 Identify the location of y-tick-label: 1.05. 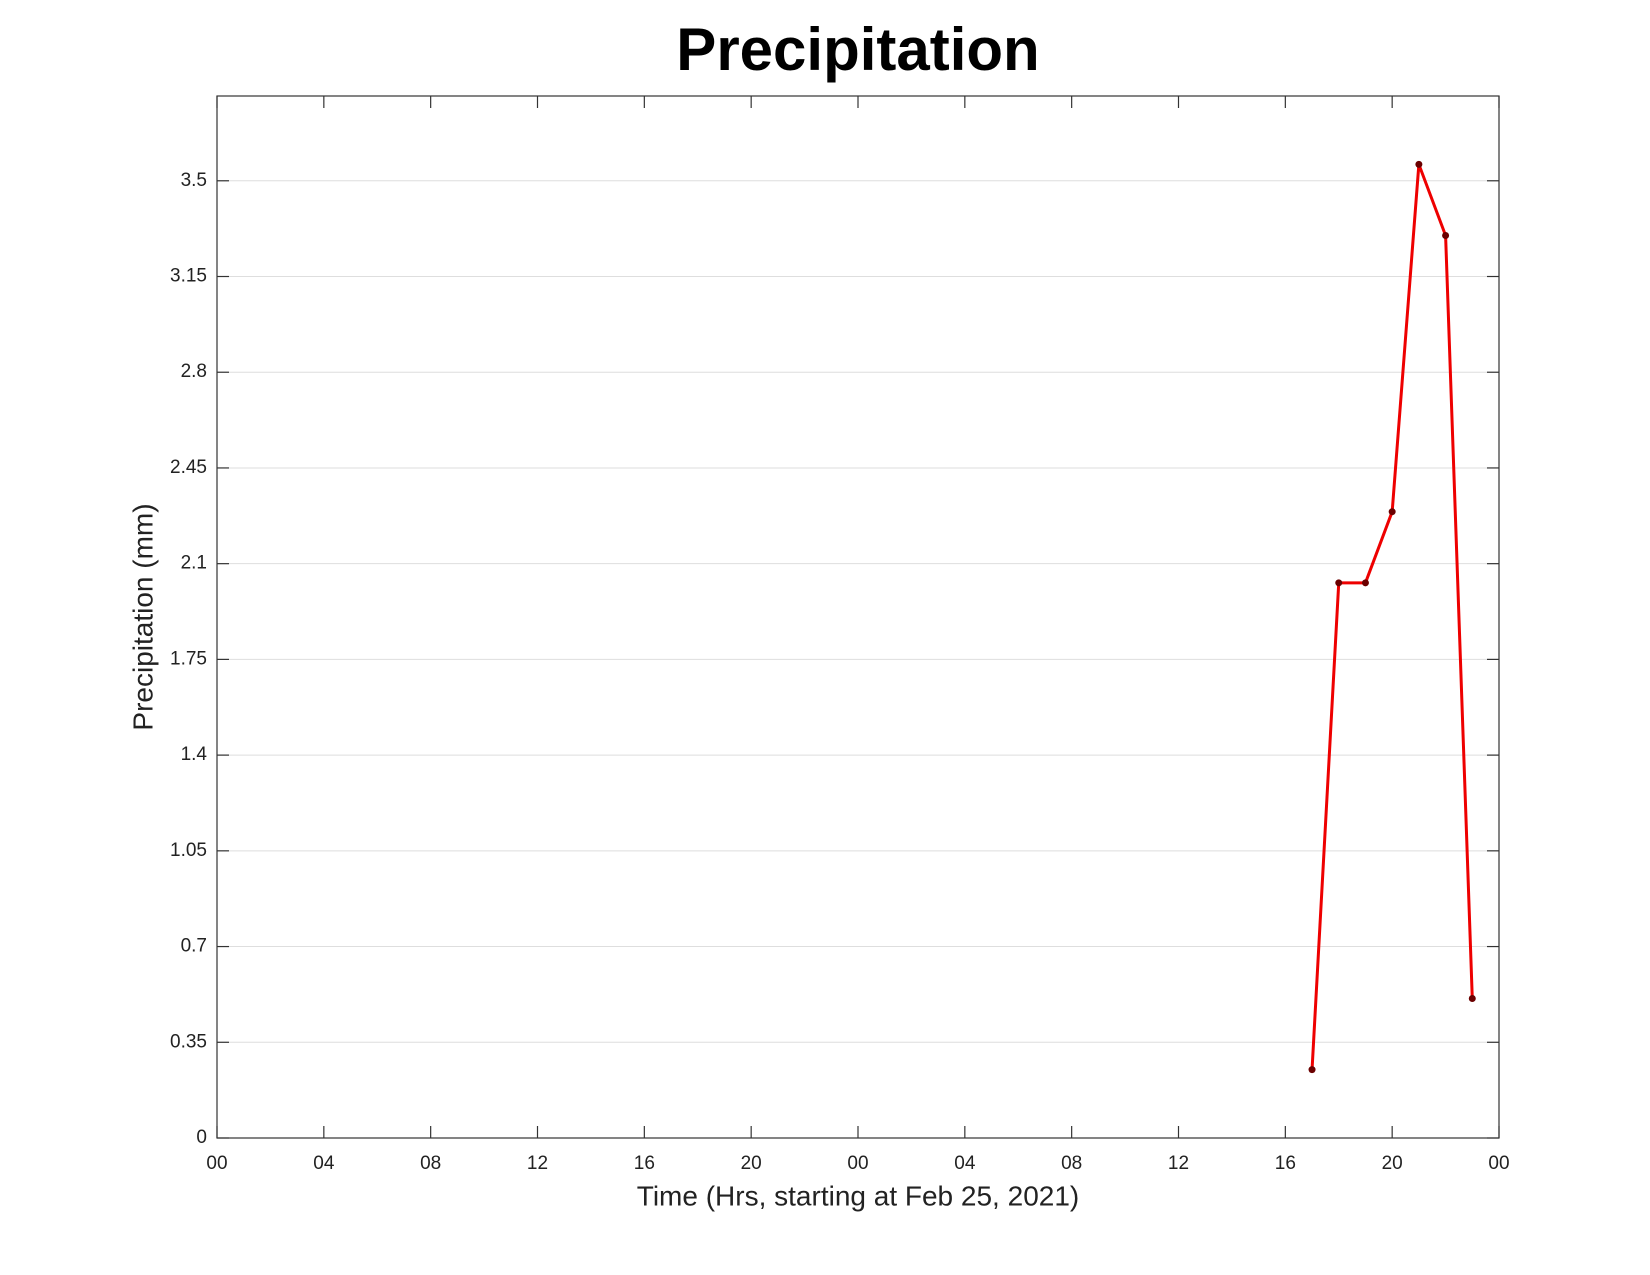
(188, 850).